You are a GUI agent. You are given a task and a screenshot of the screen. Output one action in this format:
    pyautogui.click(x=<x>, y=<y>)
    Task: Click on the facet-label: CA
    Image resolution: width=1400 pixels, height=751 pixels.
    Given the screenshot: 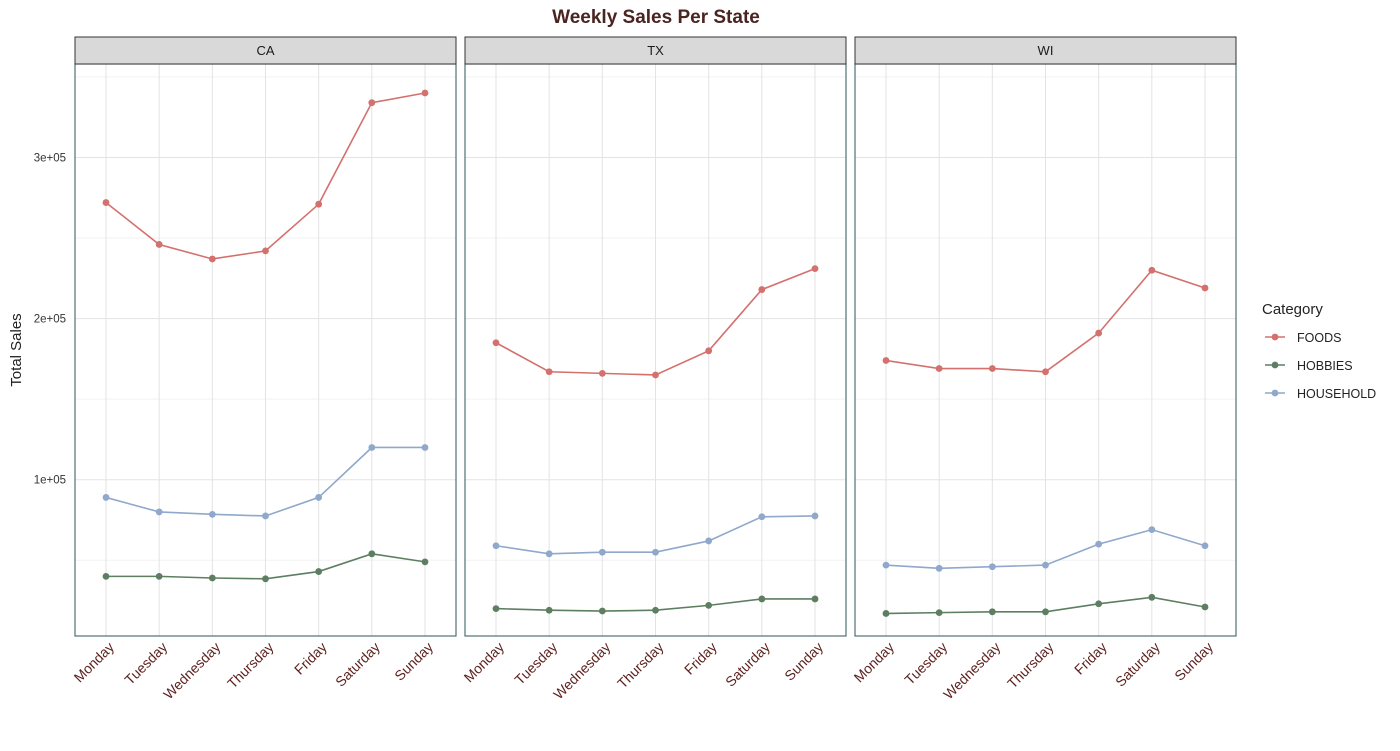 What is the action you would take?
    pyautogui.click(x=265, y=50)
    